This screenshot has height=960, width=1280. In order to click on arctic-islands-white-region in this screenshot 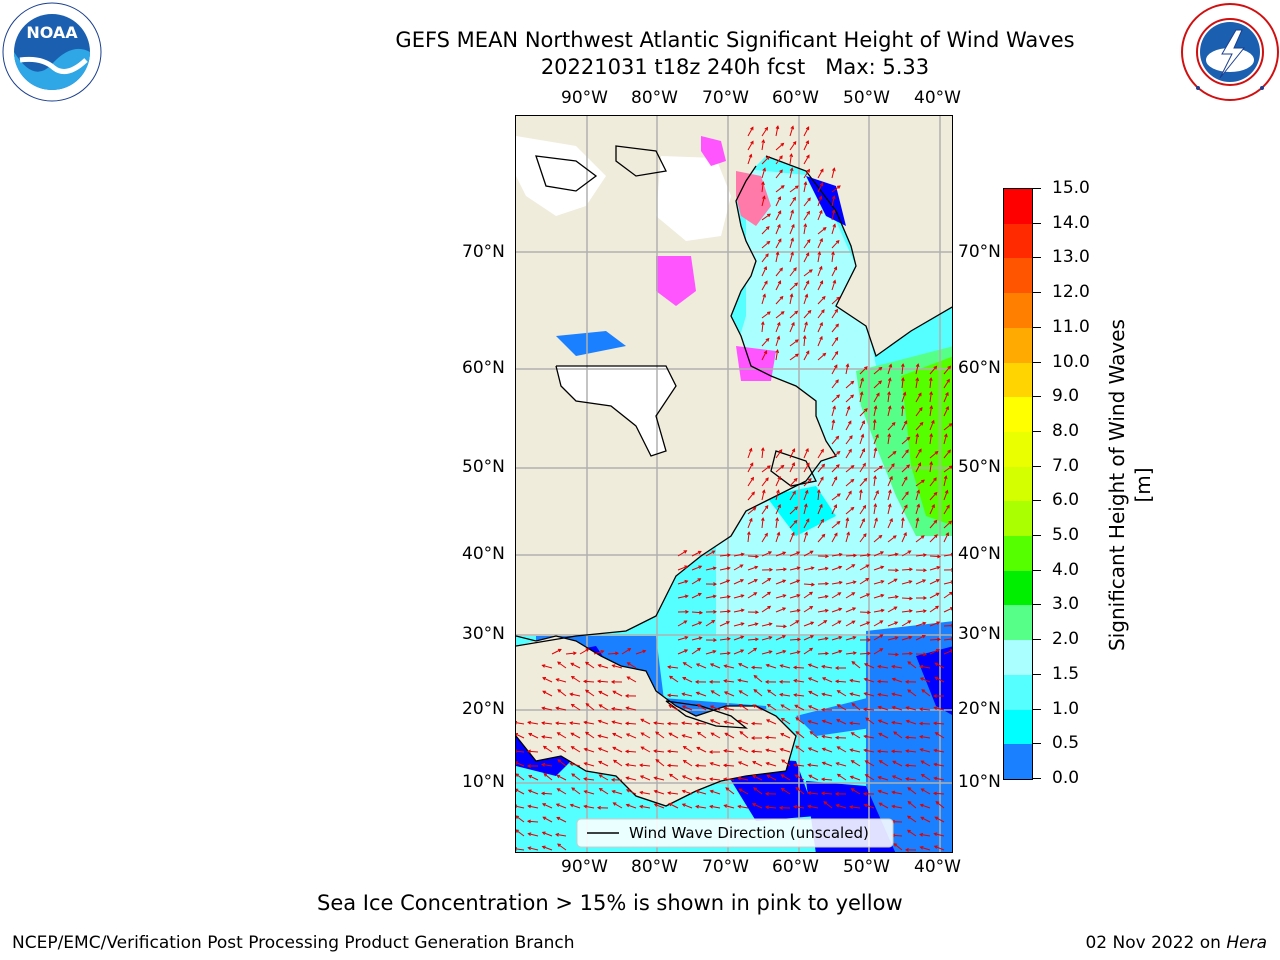, I will do `click(561, 176)`.